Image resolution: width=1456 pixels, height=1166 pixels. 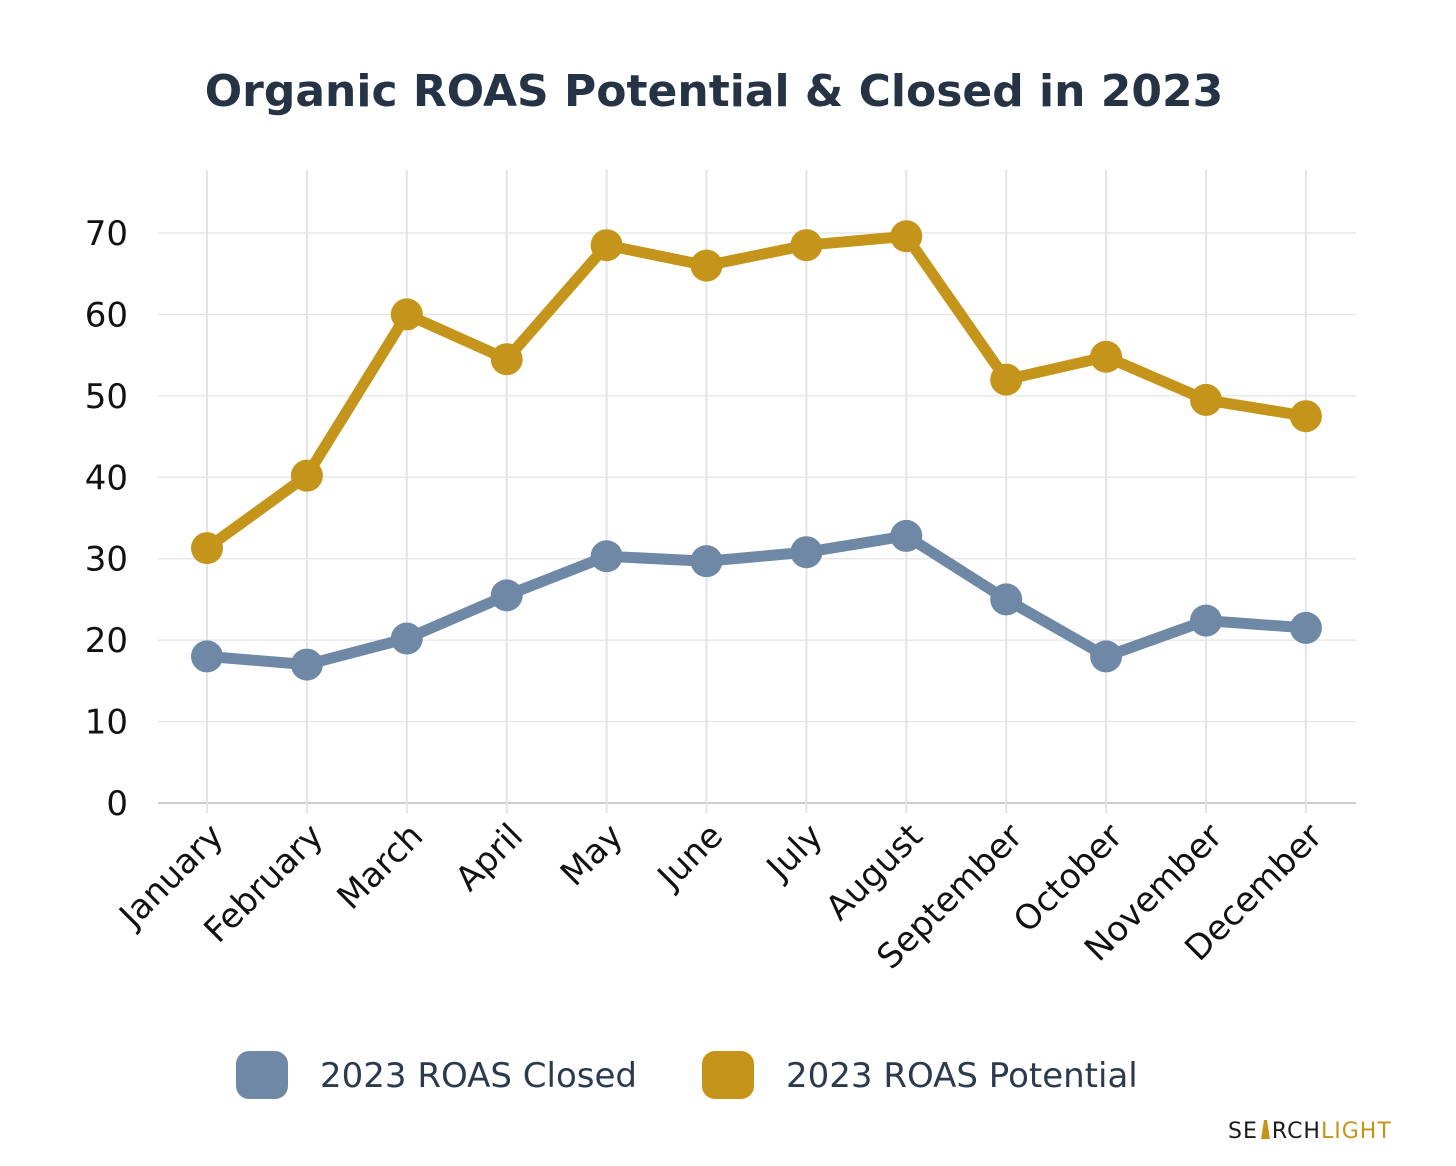 I want to click on legend-label: 2023 ROAS Potential, so click(x=962, y=1076).